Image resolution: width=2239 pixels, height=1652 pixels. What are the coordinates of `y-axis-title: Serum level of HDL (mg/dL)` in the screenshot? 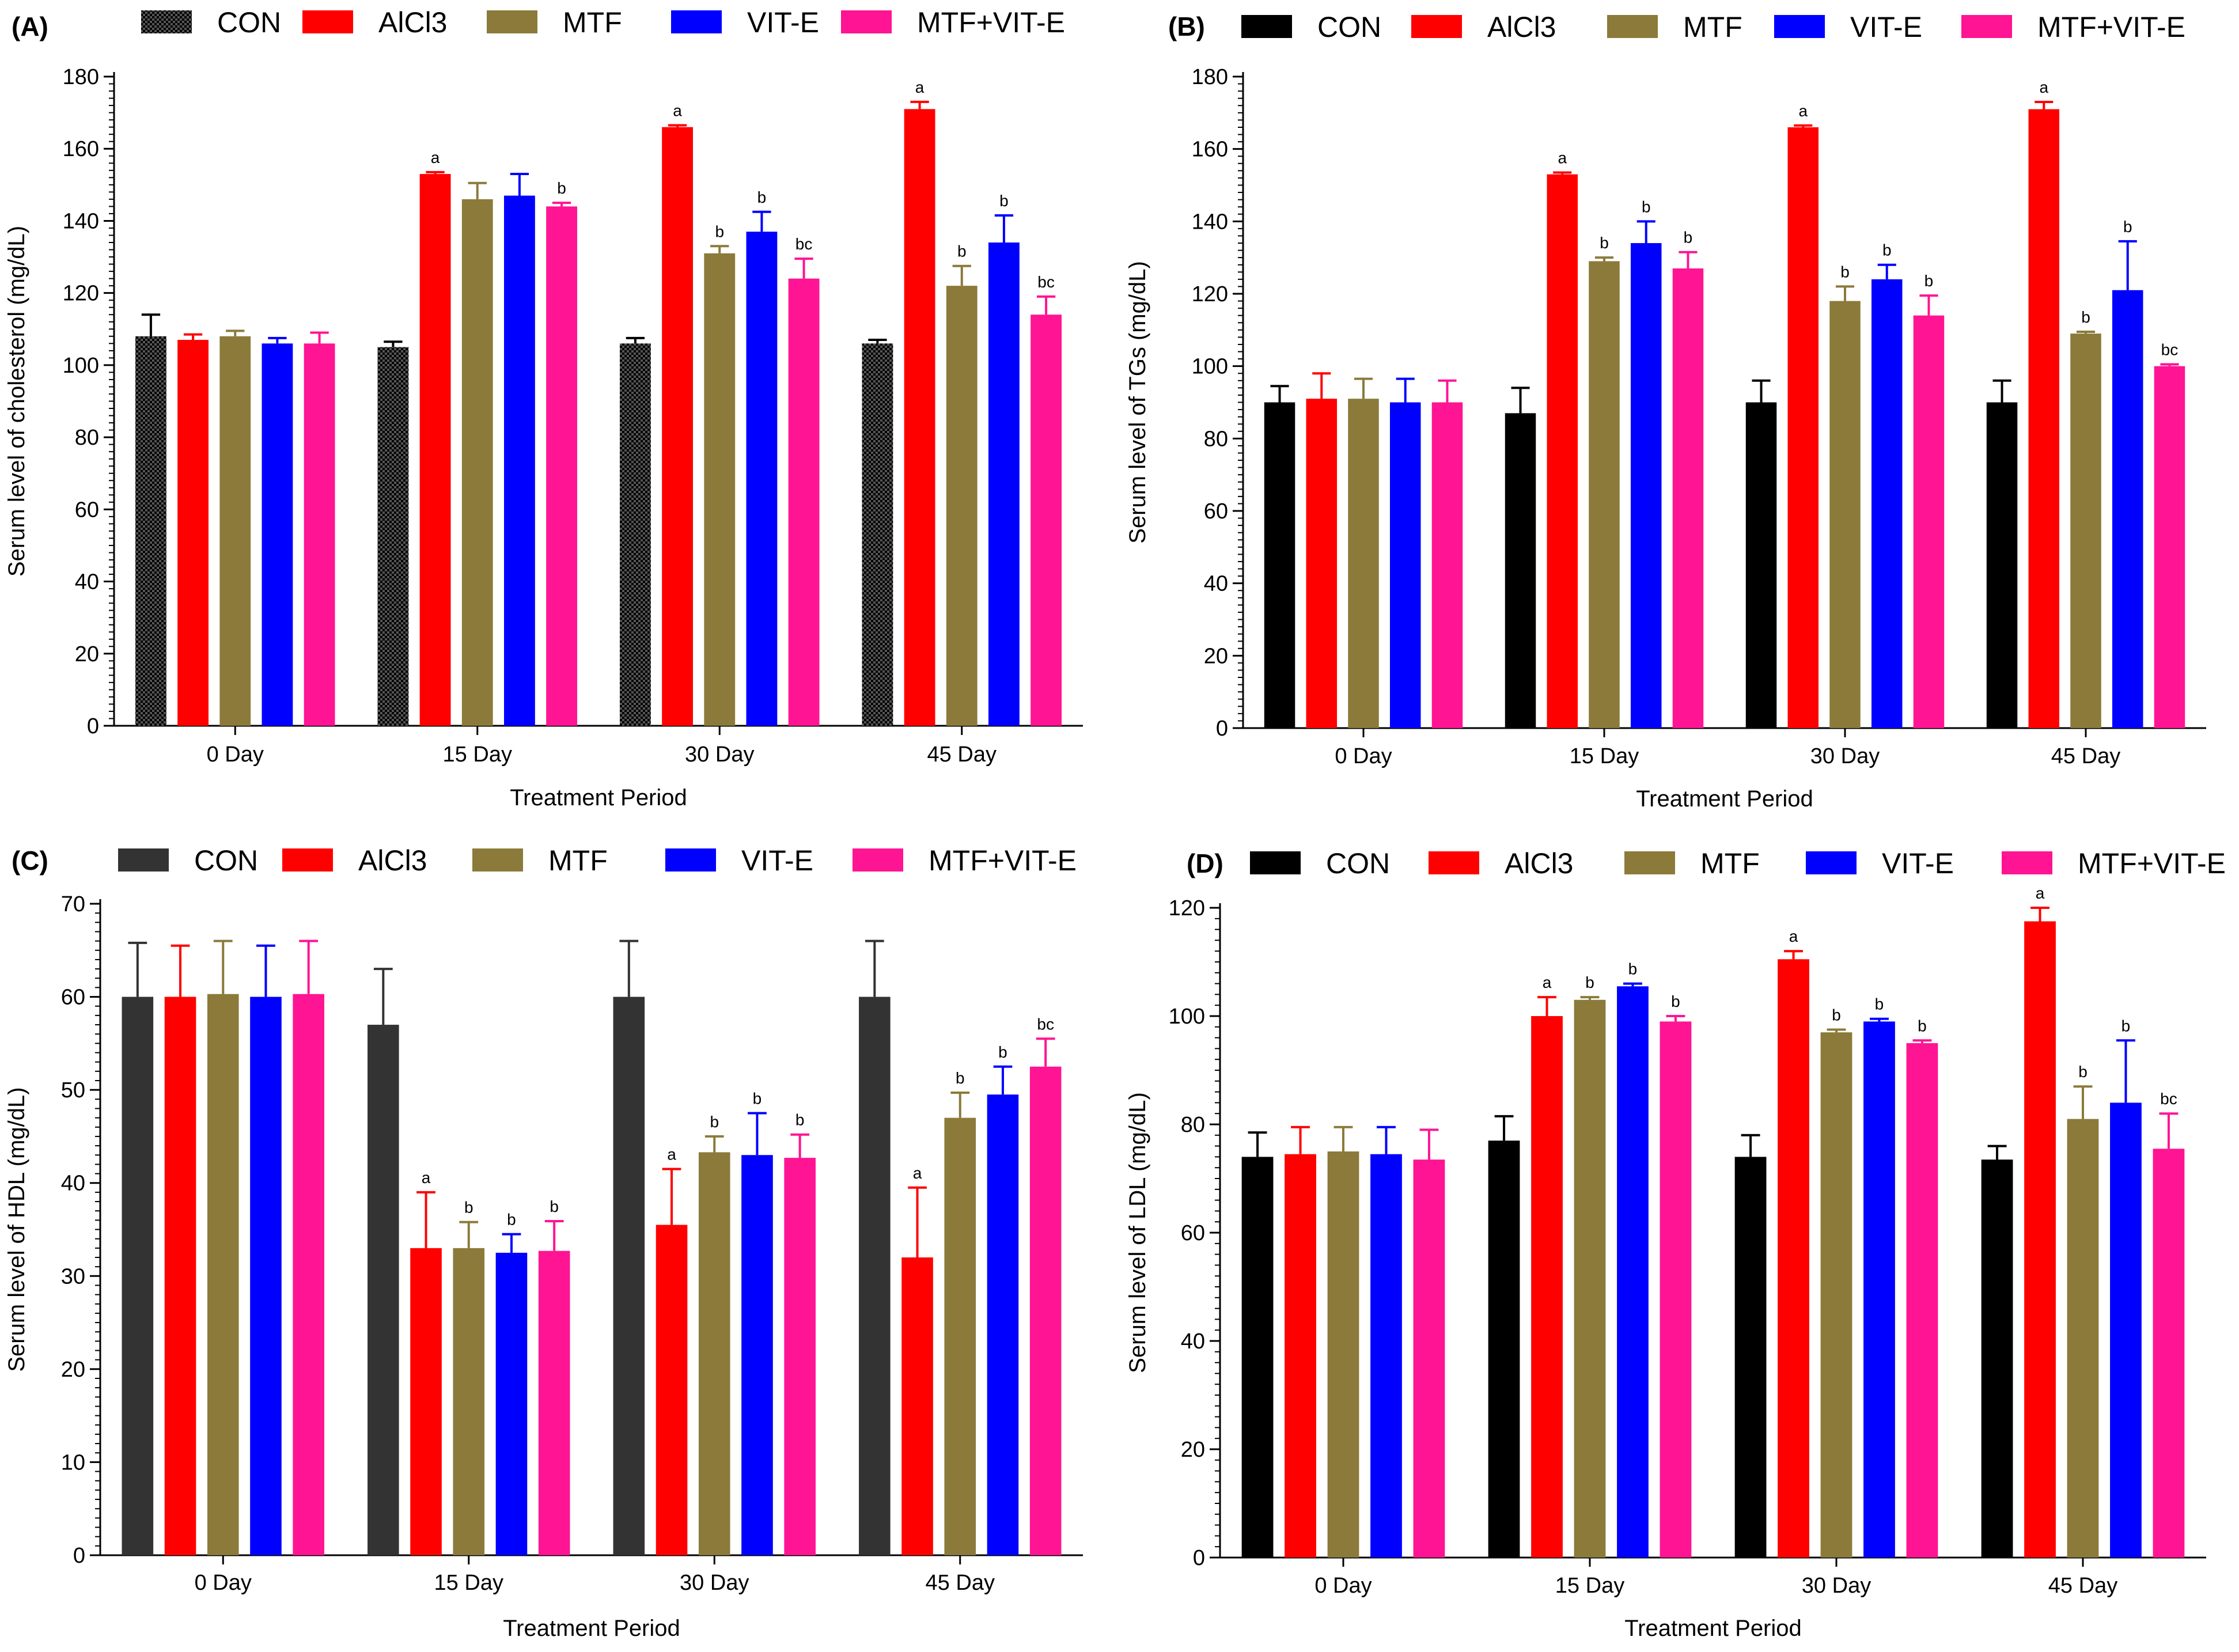 It's located at (16, 1229).